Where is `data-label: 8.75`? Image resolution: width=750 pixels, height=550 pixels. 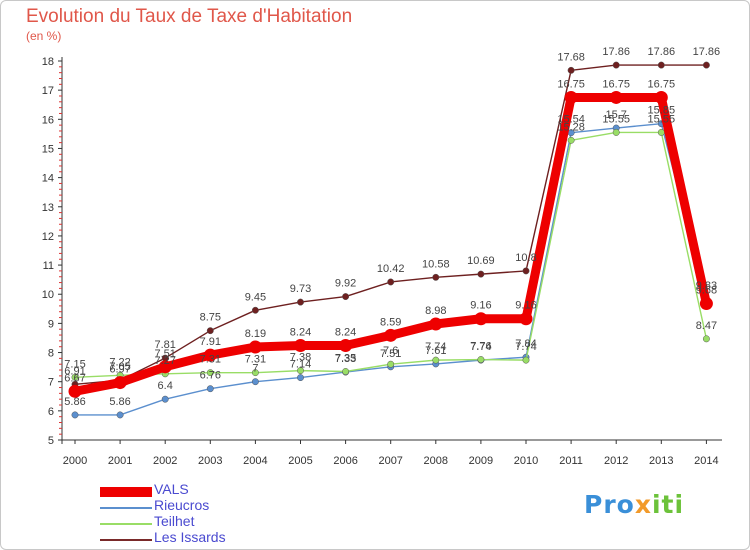
data-label: 8.75 is located at coordinates (210, 318).